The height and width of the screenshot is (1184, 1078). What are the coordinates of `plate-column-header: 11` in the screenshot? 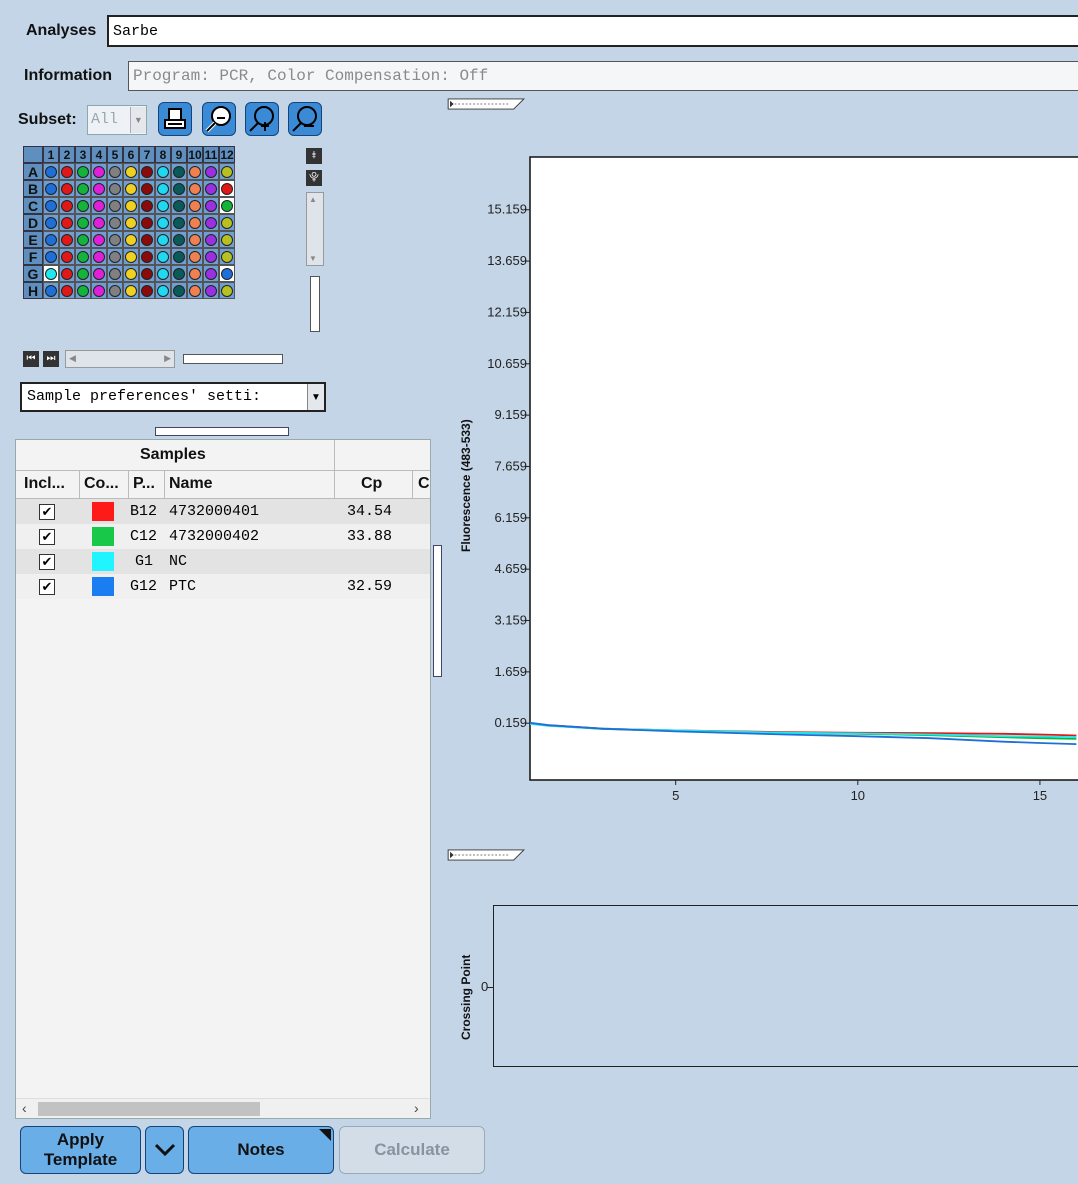 It's located at (211, 154).